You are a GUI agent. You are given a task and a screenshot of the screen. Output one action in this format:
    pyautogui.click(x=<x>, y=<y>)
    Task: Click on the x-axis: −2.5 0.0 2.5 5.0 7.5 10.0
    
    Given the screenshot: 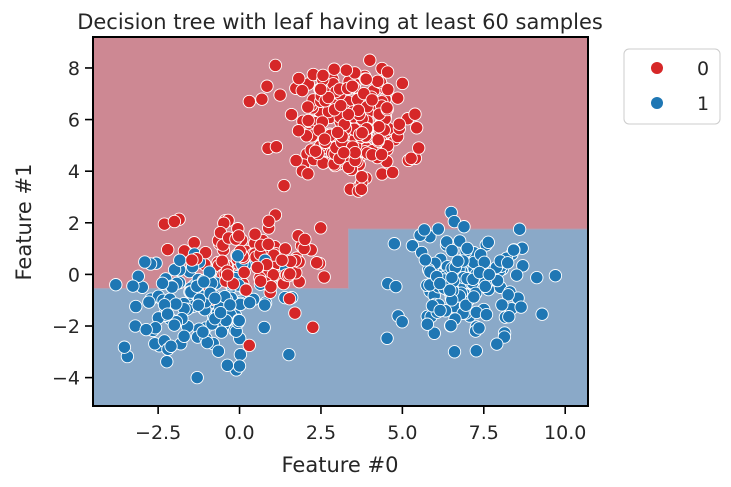 What is the action you would take?
    pyautogui.click(x=360, y=425)
    